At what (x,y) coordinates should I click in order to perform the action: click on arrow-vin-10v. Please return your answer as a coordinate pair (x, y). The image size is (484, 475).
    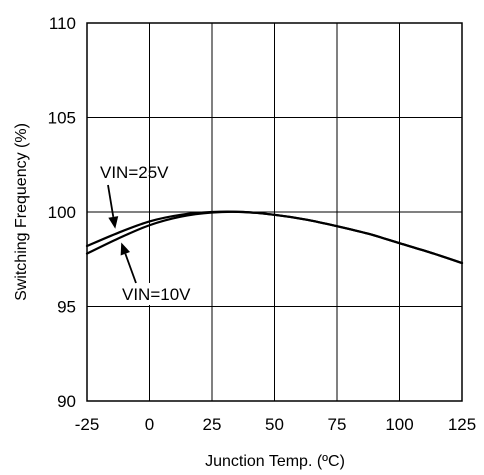
    Looking at the image, I should click on (128, 263).